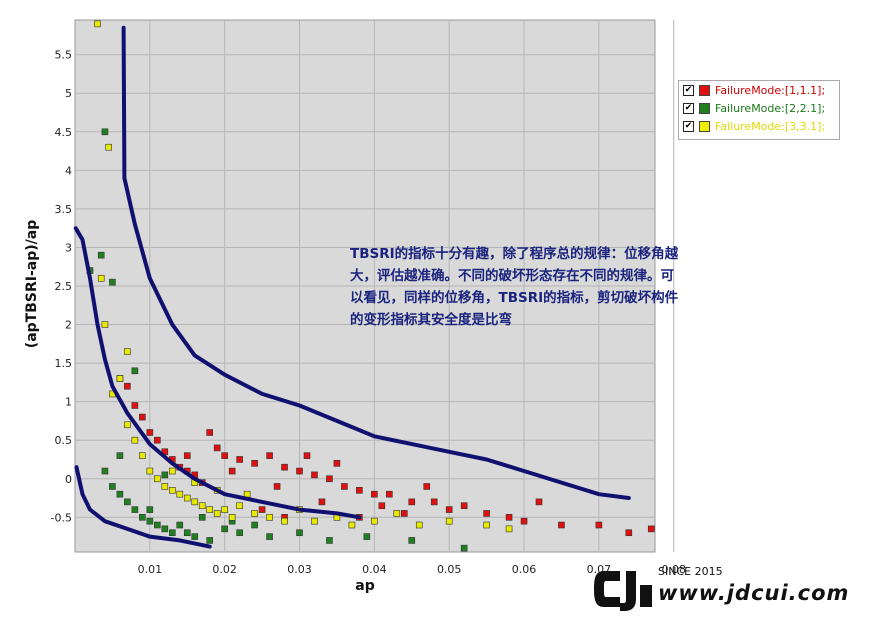 The height and width of the screenshot is (621, 871). I want to click on legend-item-mode1: ✔ FailureMode:[1,1.1];, so click(759, 90).